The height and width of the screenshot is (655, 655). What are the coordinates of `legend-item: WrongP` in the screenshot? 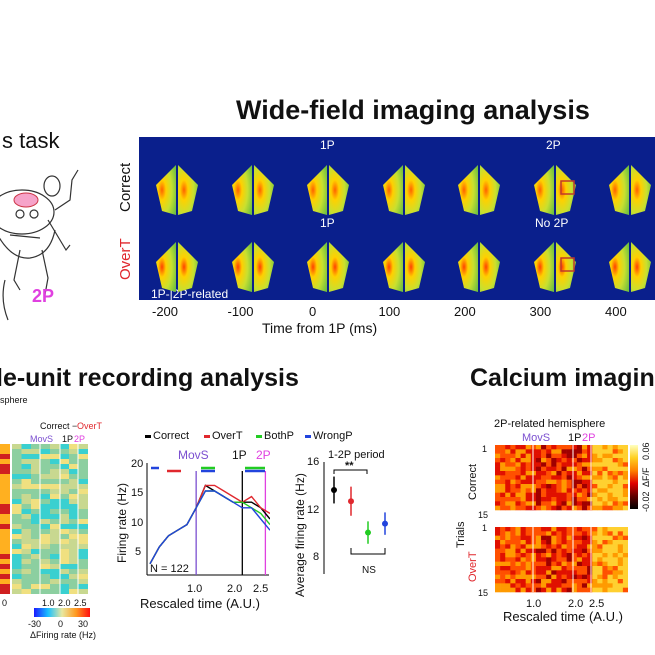 It's located at (329, 436).